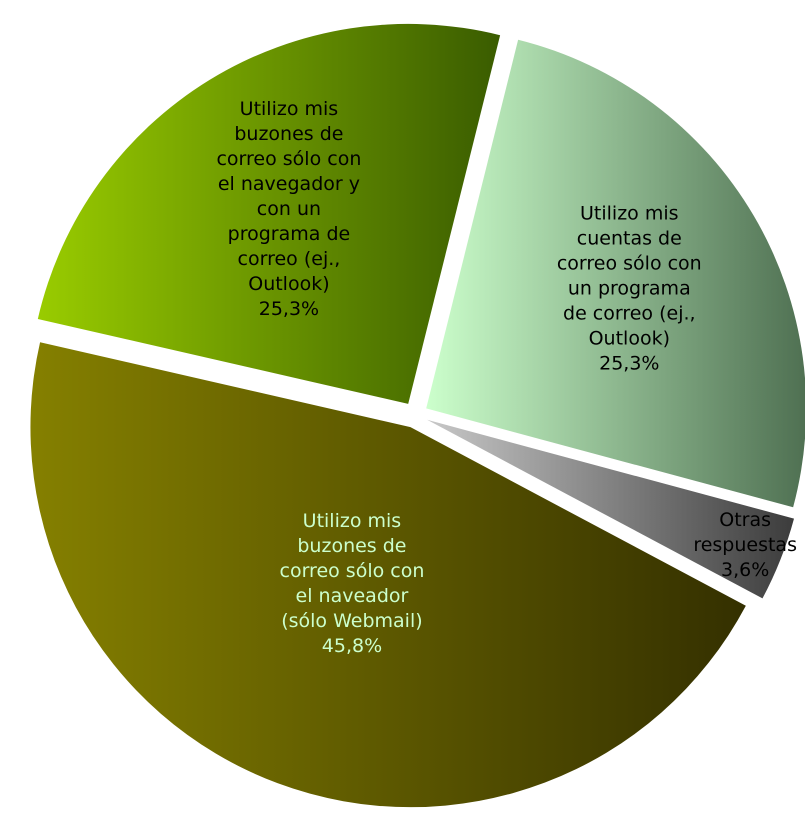 The image size is (805, 820). What do you see at coordinates (745, 532) in the screenshot?
I see `slice-label: Otras respuestas` at bounding box center [745, 532].